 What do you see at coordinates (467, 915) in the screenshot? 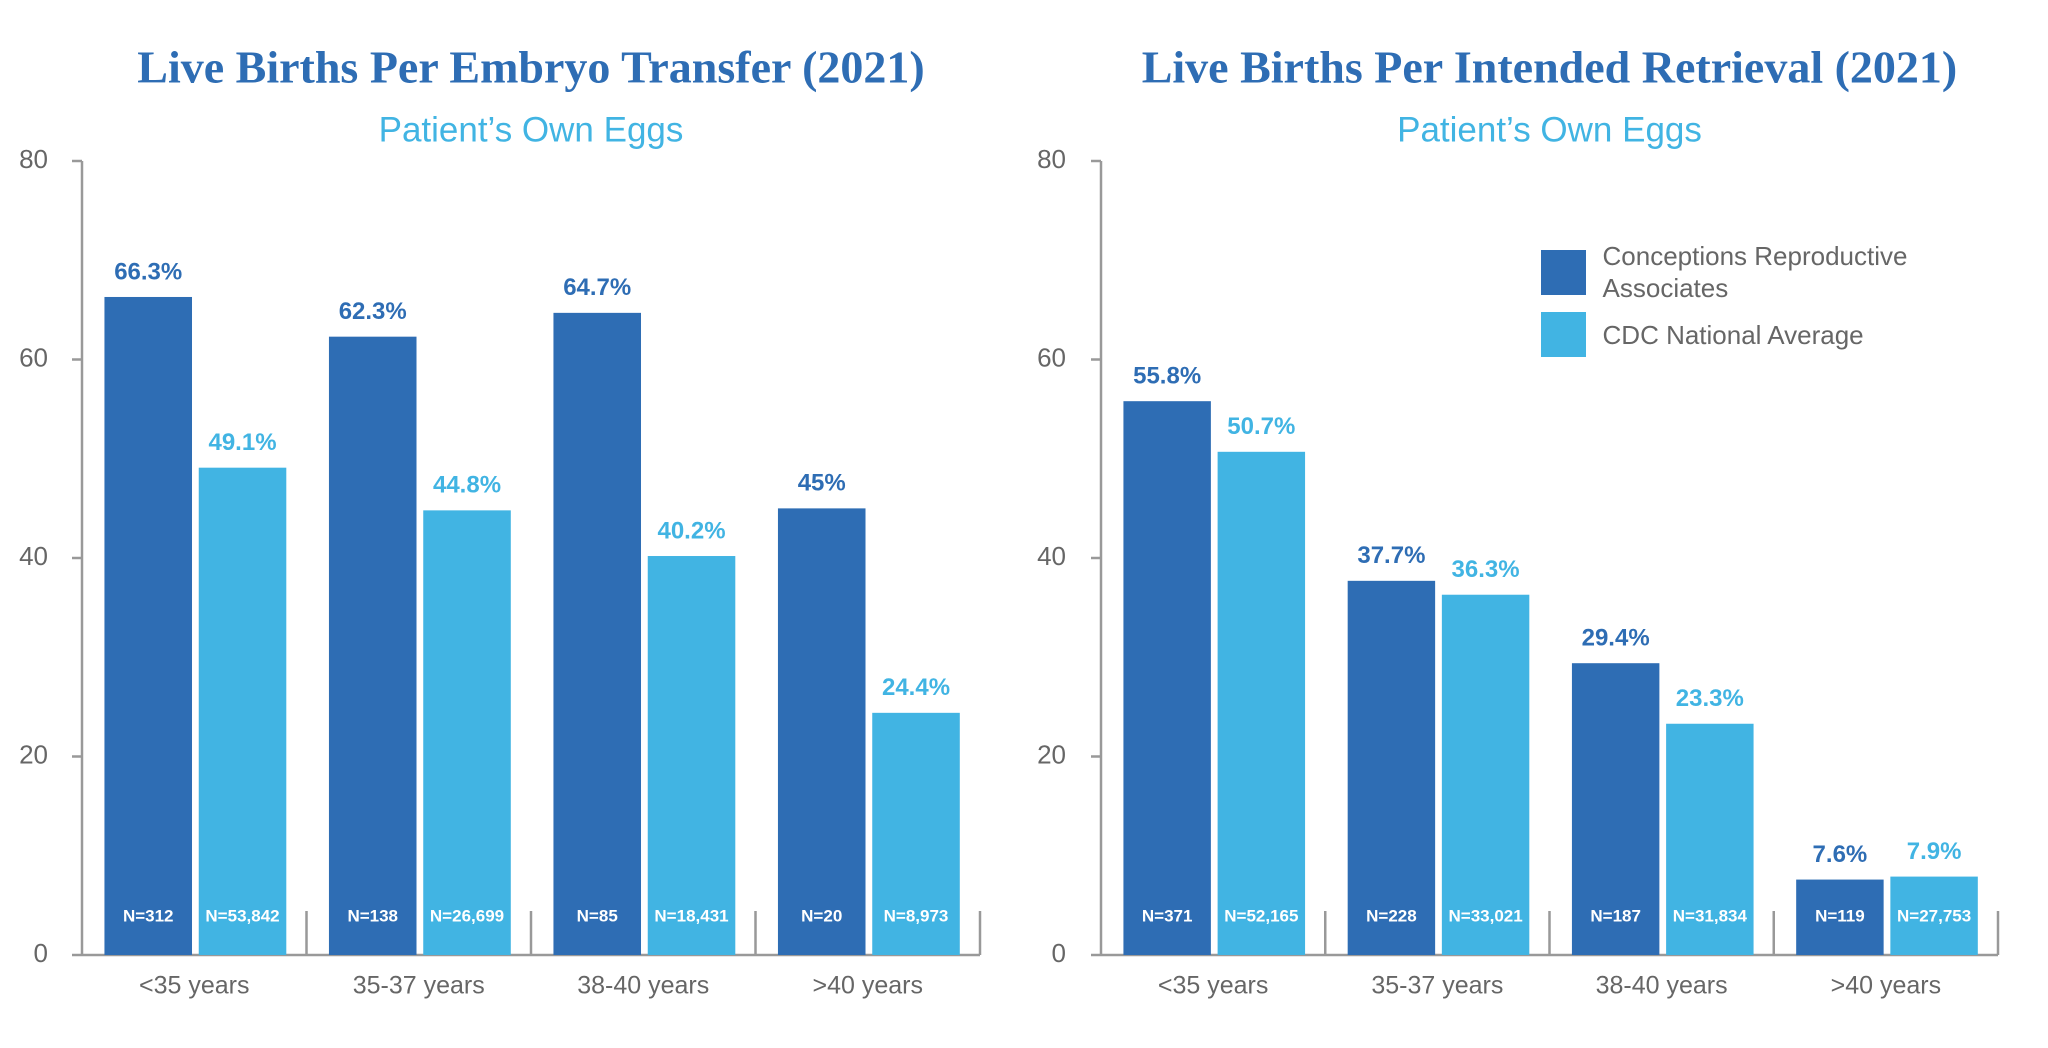
I see `n-label: N=26,699` at bounding box center [467, 915].